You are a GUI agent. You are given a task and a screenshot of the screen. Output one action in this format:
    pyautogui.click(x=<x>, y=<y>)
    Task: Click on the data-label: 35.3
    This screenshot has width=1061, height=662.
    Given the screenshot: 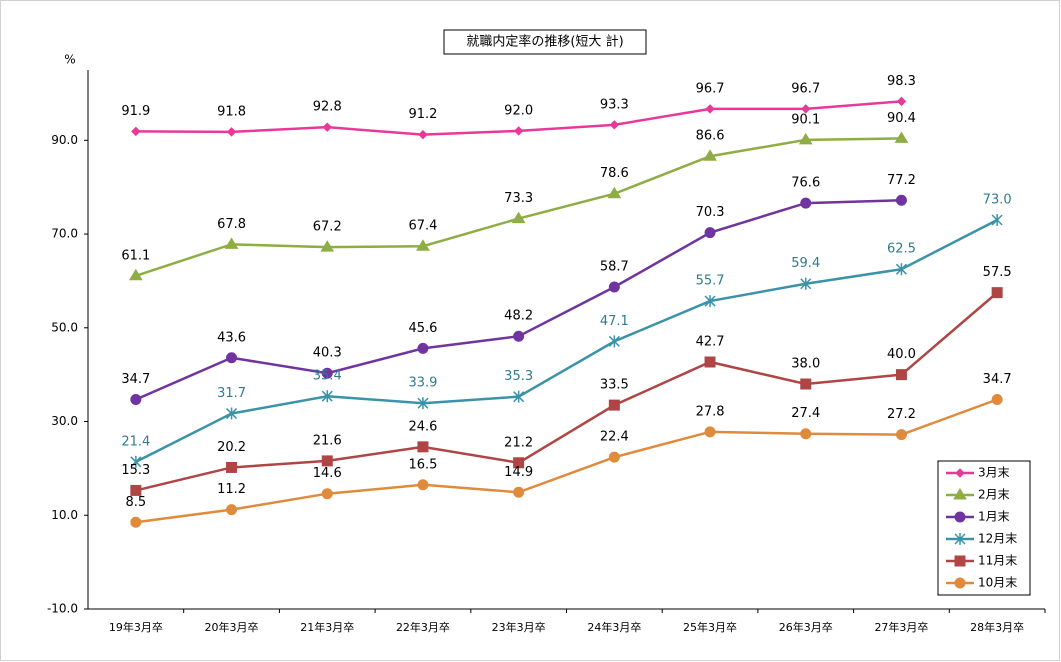 What is the action you would take?
    pyautogui.click(x=518, y=376)
    